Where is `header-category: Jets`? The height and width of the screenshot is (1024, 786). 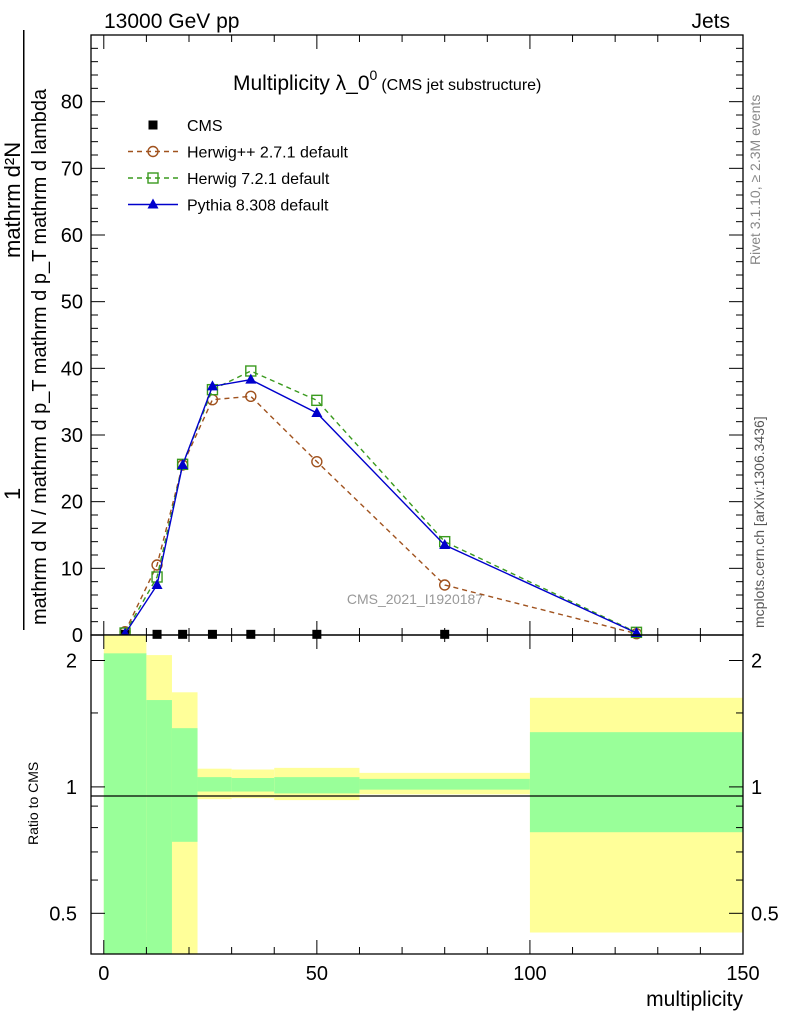
header-category: Jets is located at coordinates (710, 21).